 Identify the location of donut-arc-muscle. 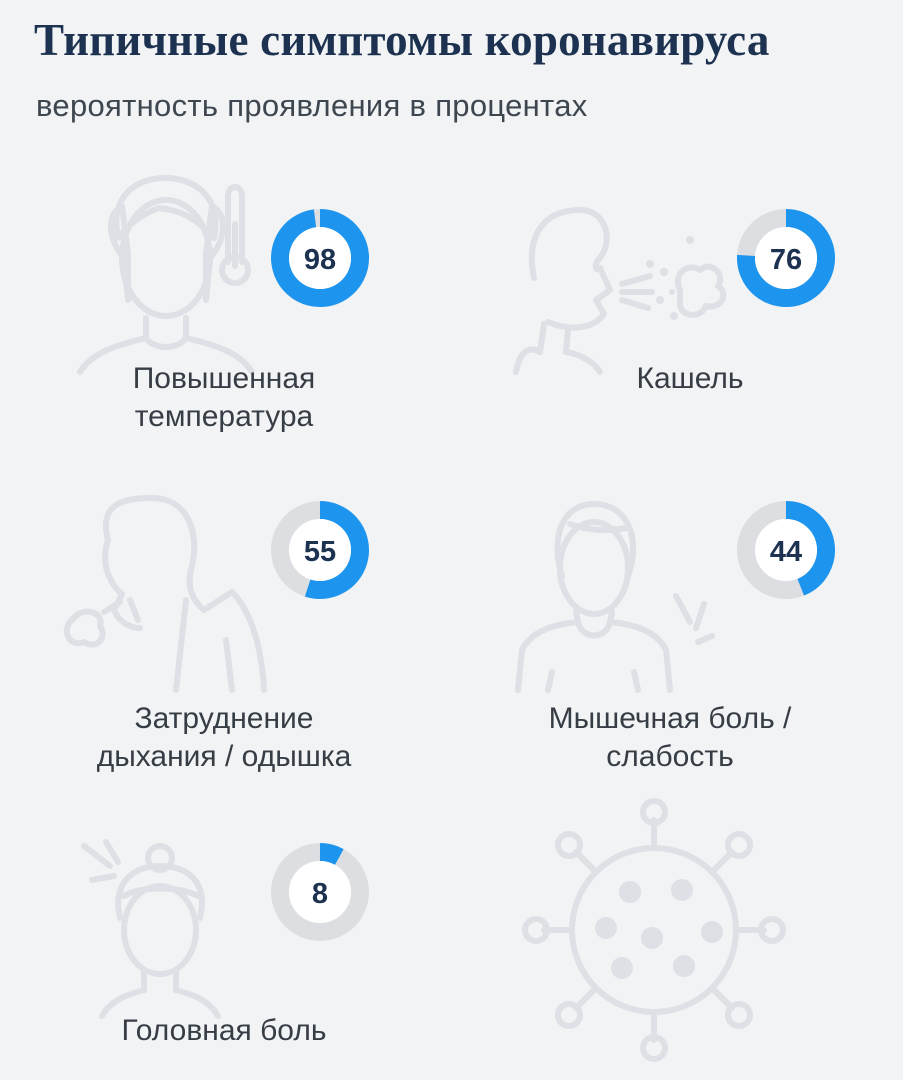
(810, 548).